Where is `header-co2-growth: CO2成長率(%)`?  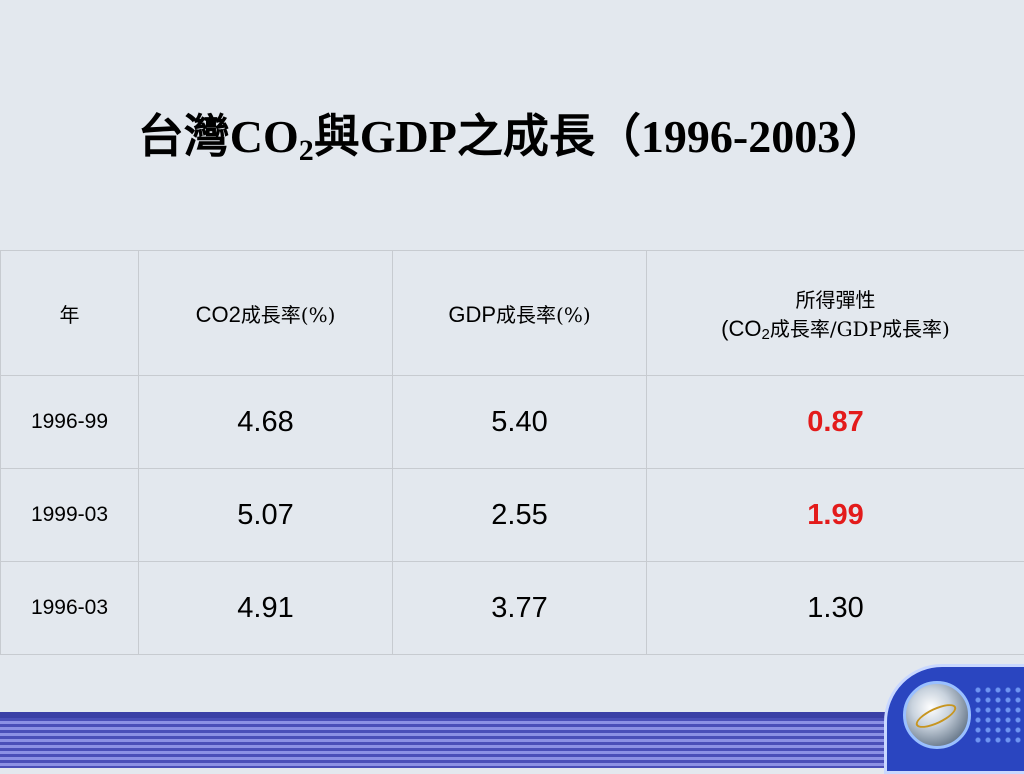
header-co2-growth: CO2成長率(%) is located at coordinates (266, 313).